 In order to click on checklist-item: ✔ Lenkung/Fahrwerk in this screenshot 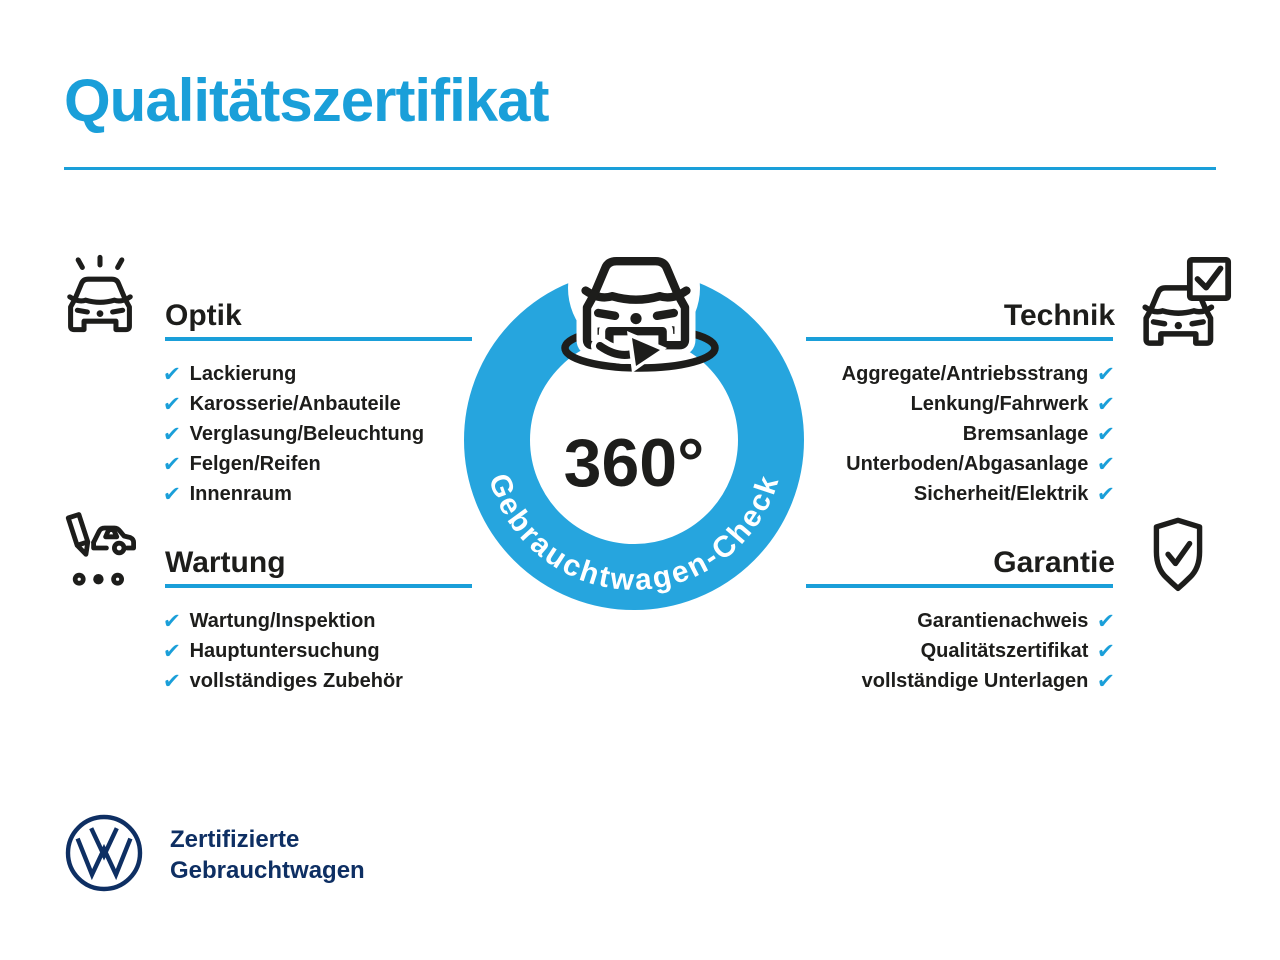, I will do `click(1013, 404)`.